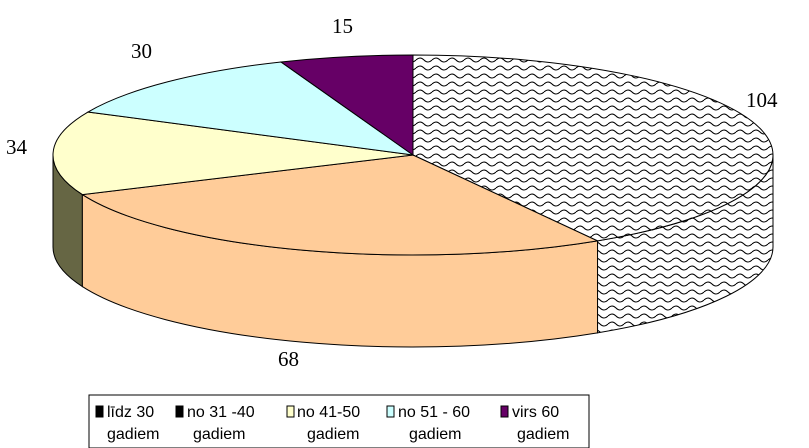 This screenshot has height=448, width=809. I want to click on legend-label-no-51-60-line1: no 51 - 60, so click(434, 412).